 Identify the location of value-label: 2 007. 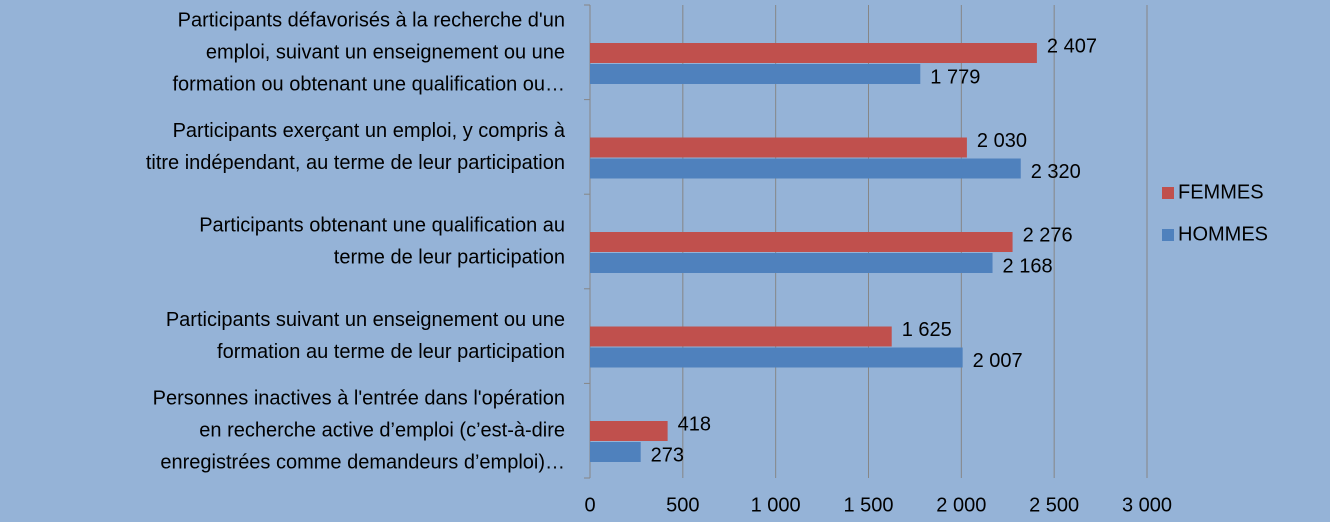
(998, 361).